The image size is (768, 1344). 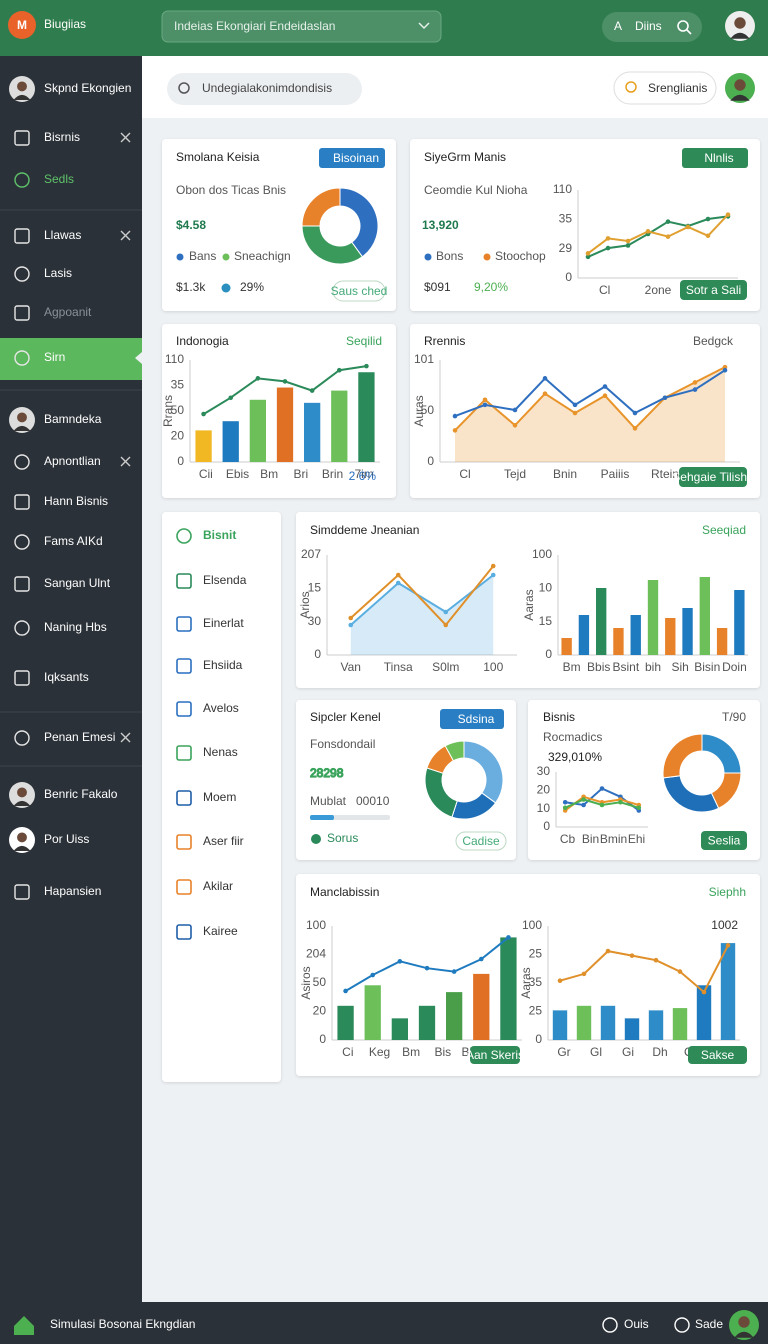 I want to click on stat-value: 00010, so click(x=373, y=801).